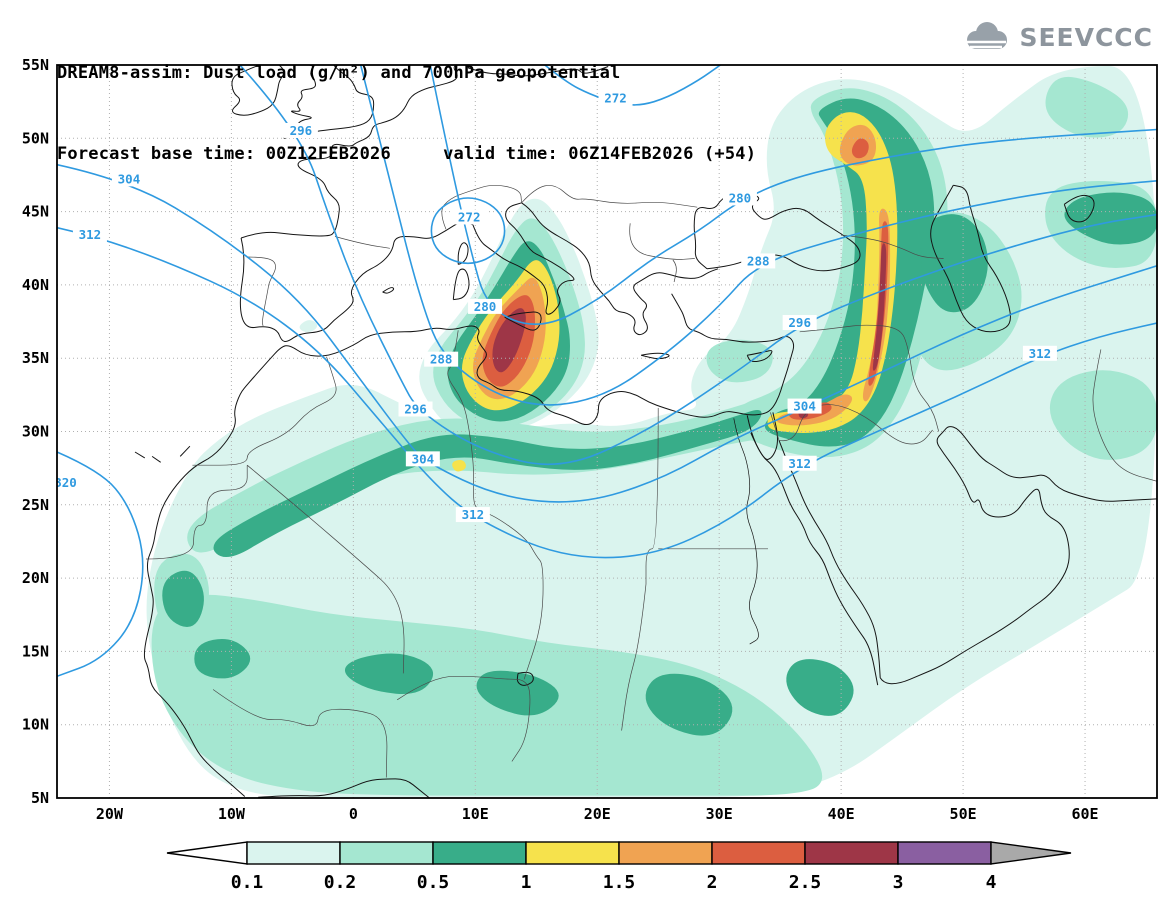  What do you see at coordinates (308, 326) in the screenshot?
I see `dust-region-south-spain-patch` at bounding box center [308, 326].